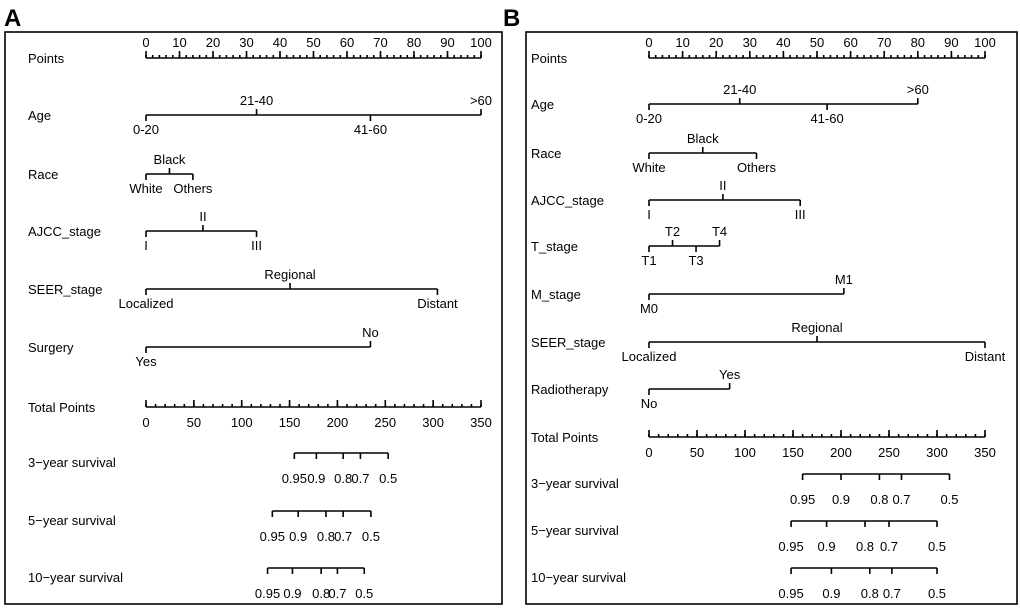 This screenshot has width=1020, height=613. Describe the element at coordinates (649, 308) in the screenshot. I see `predictor-level-label: M0` at that location.